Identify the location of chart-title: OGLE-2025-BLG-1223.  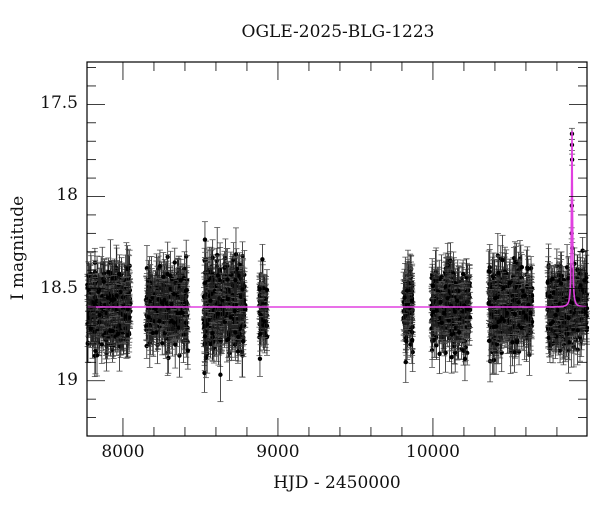
(338, 32).